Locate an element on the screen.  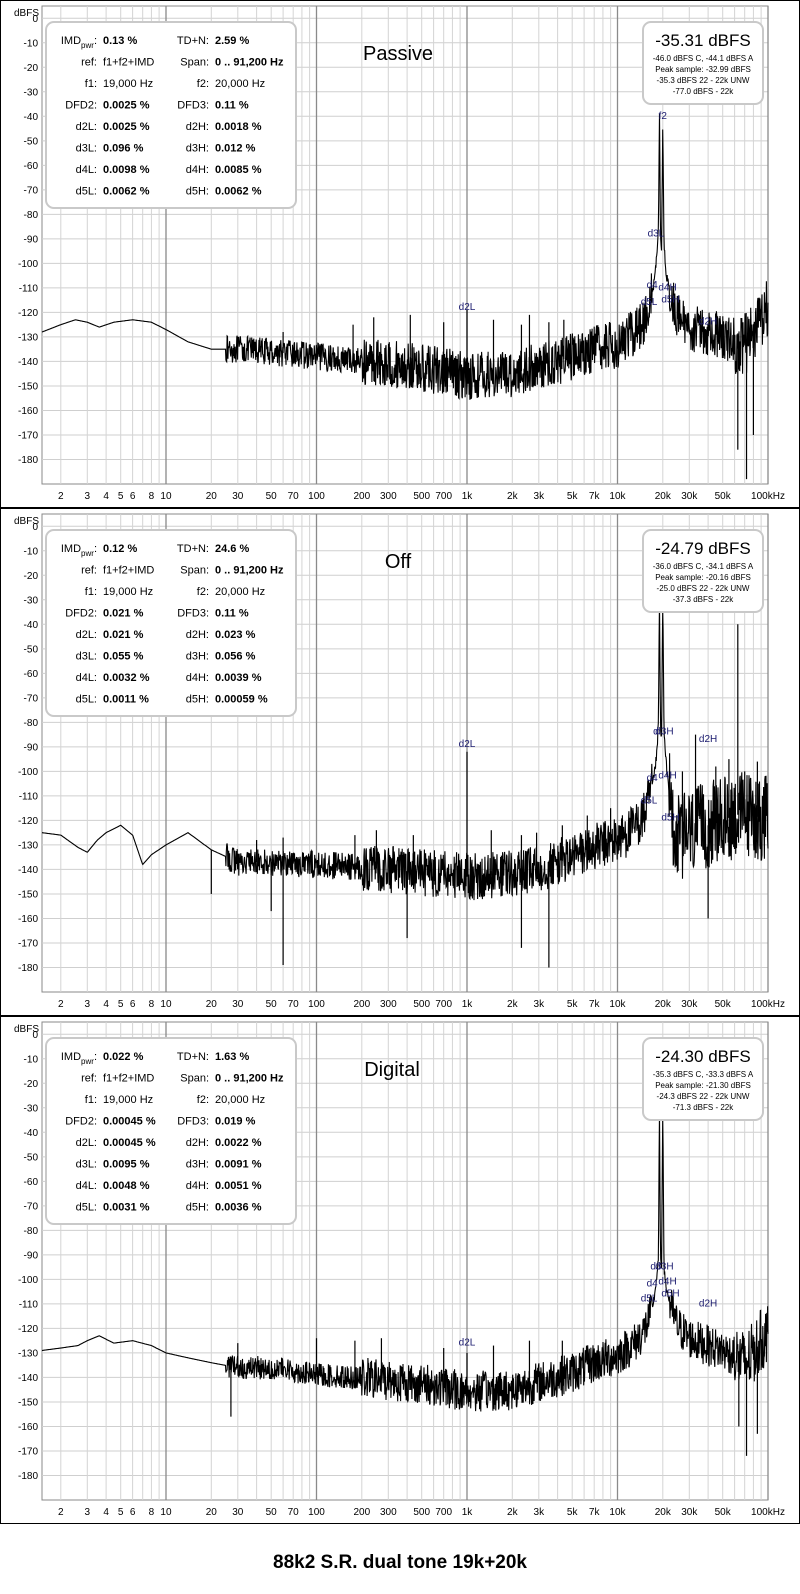
stat-value: 0 .. 91,200 Hz is located at coordinates (249, 63).